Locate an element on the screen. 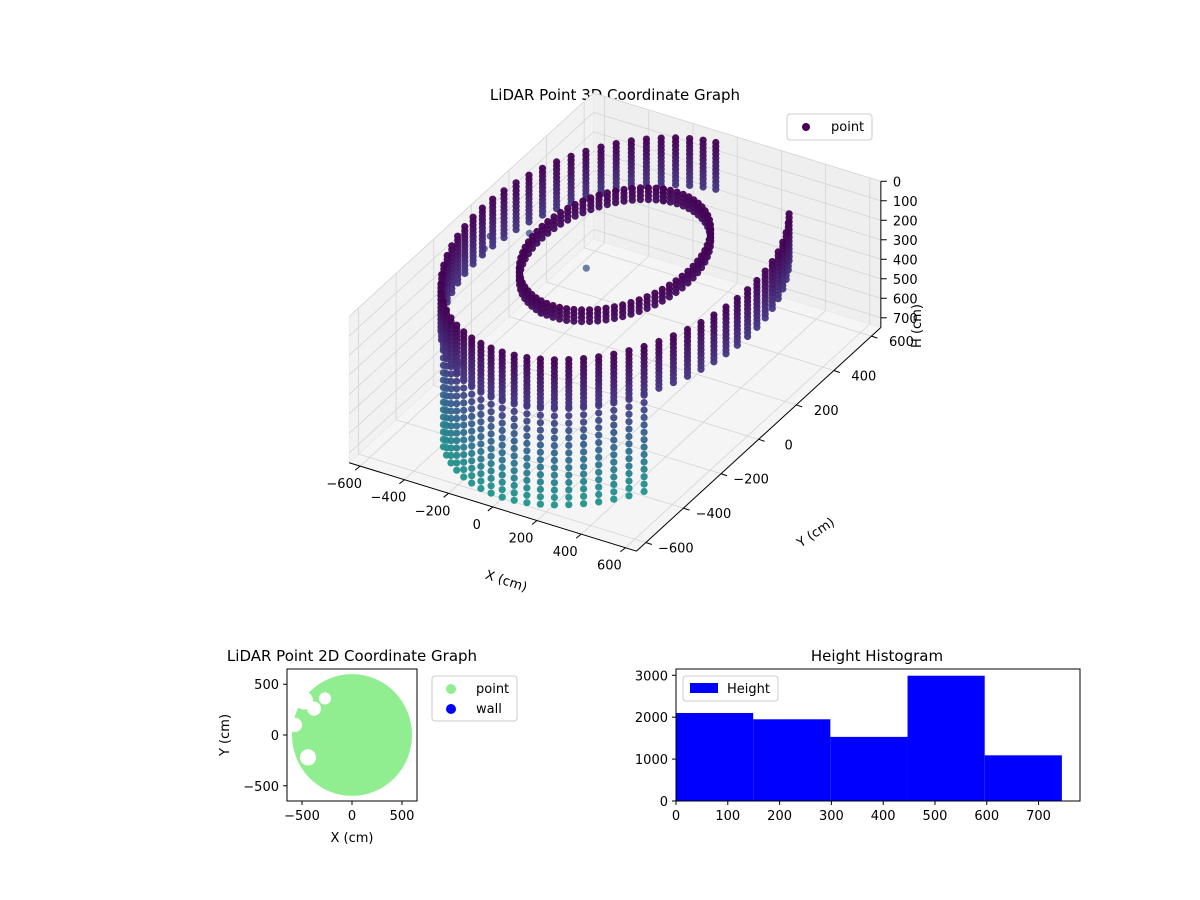  chart-2d-legend-wall-label: wall is located at coordinates (489, 709).